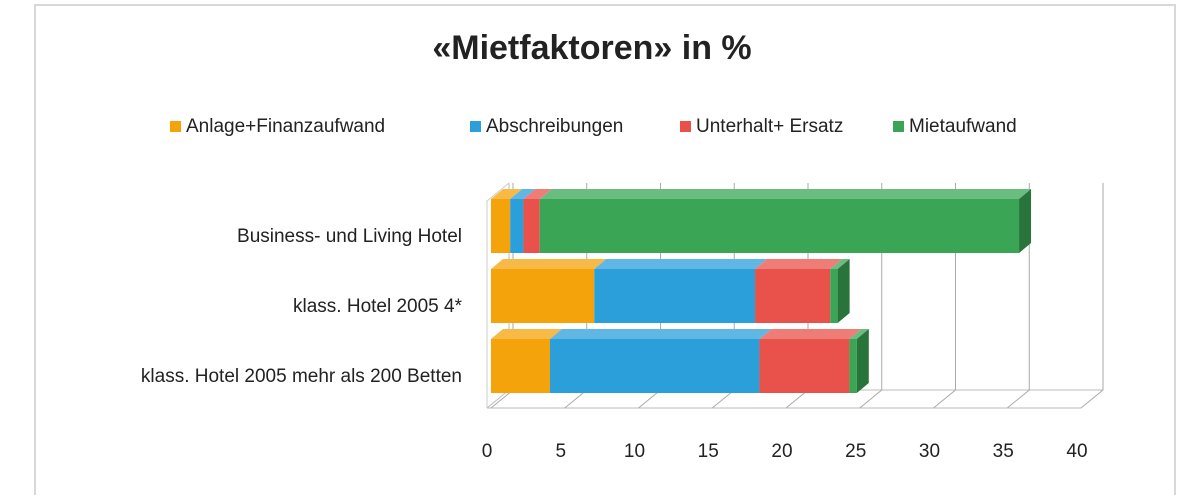  What do you see at coordinates (285, 126) in the screenshot?
I see `legend-label: Anlage+Finanzaufwand` at bounding box center [285, 126].